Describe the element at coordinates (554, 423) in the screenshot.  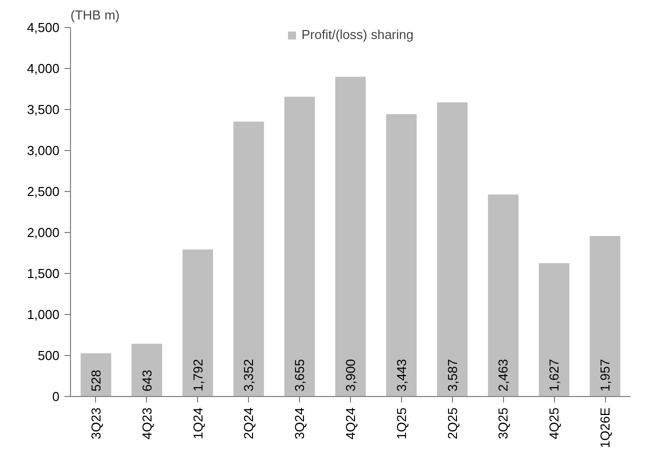
I see `x-tick-label: 4Q25` at that location.